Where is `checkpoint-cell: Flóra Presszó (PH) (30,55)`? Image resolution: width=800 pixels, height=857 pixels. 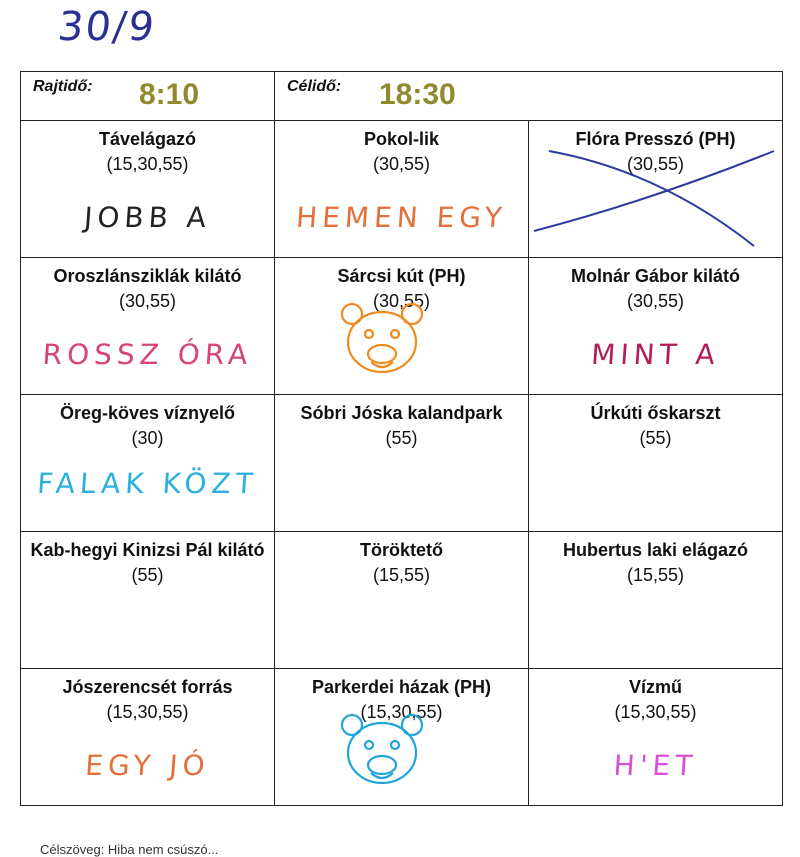
checkpoint-cell: Flóra Presszó (PH) (30,55) is located at coordinates (655, 189).